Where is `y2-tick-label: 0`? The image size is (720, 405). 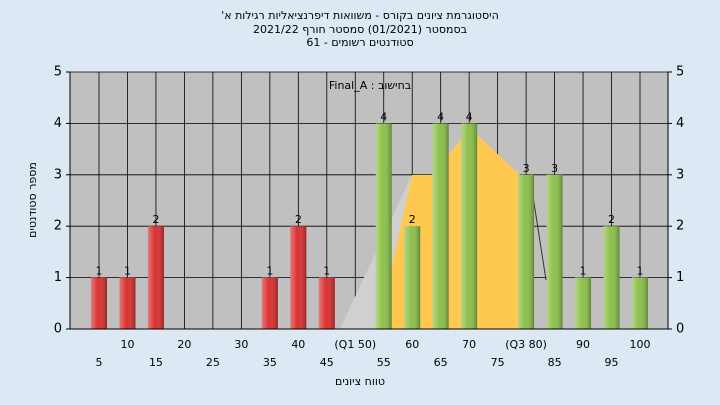 y2-tick-label: 0 is located at coordinates (680, 329).